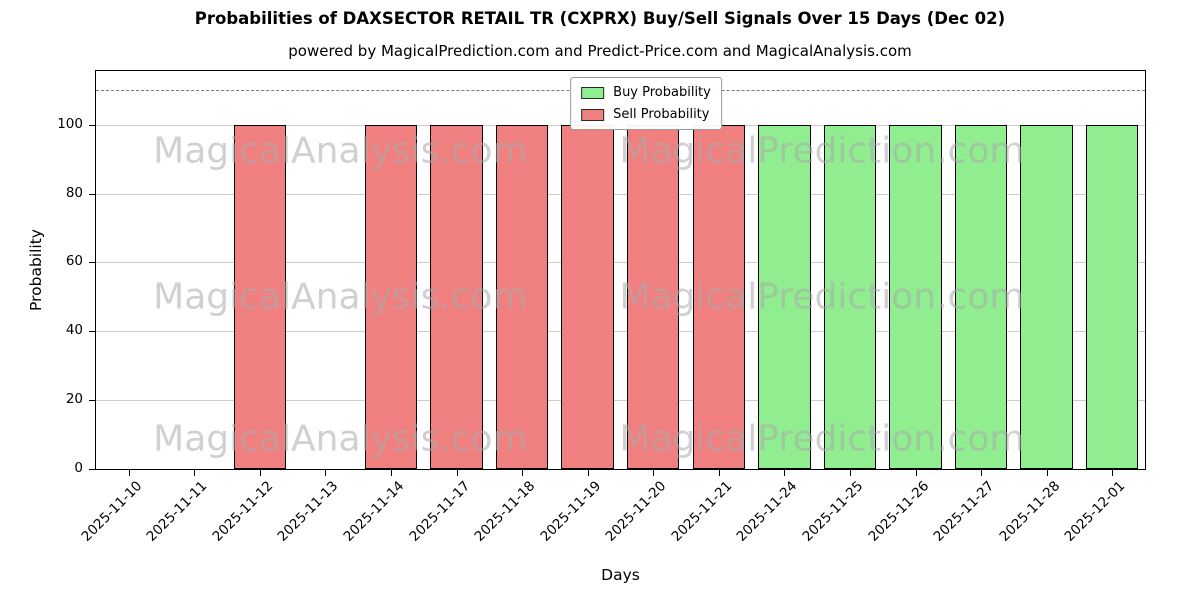 The height and width of the screenshot is (600, 1200). I want to click on legend-entry: Sell Probability, so click(646, 114).